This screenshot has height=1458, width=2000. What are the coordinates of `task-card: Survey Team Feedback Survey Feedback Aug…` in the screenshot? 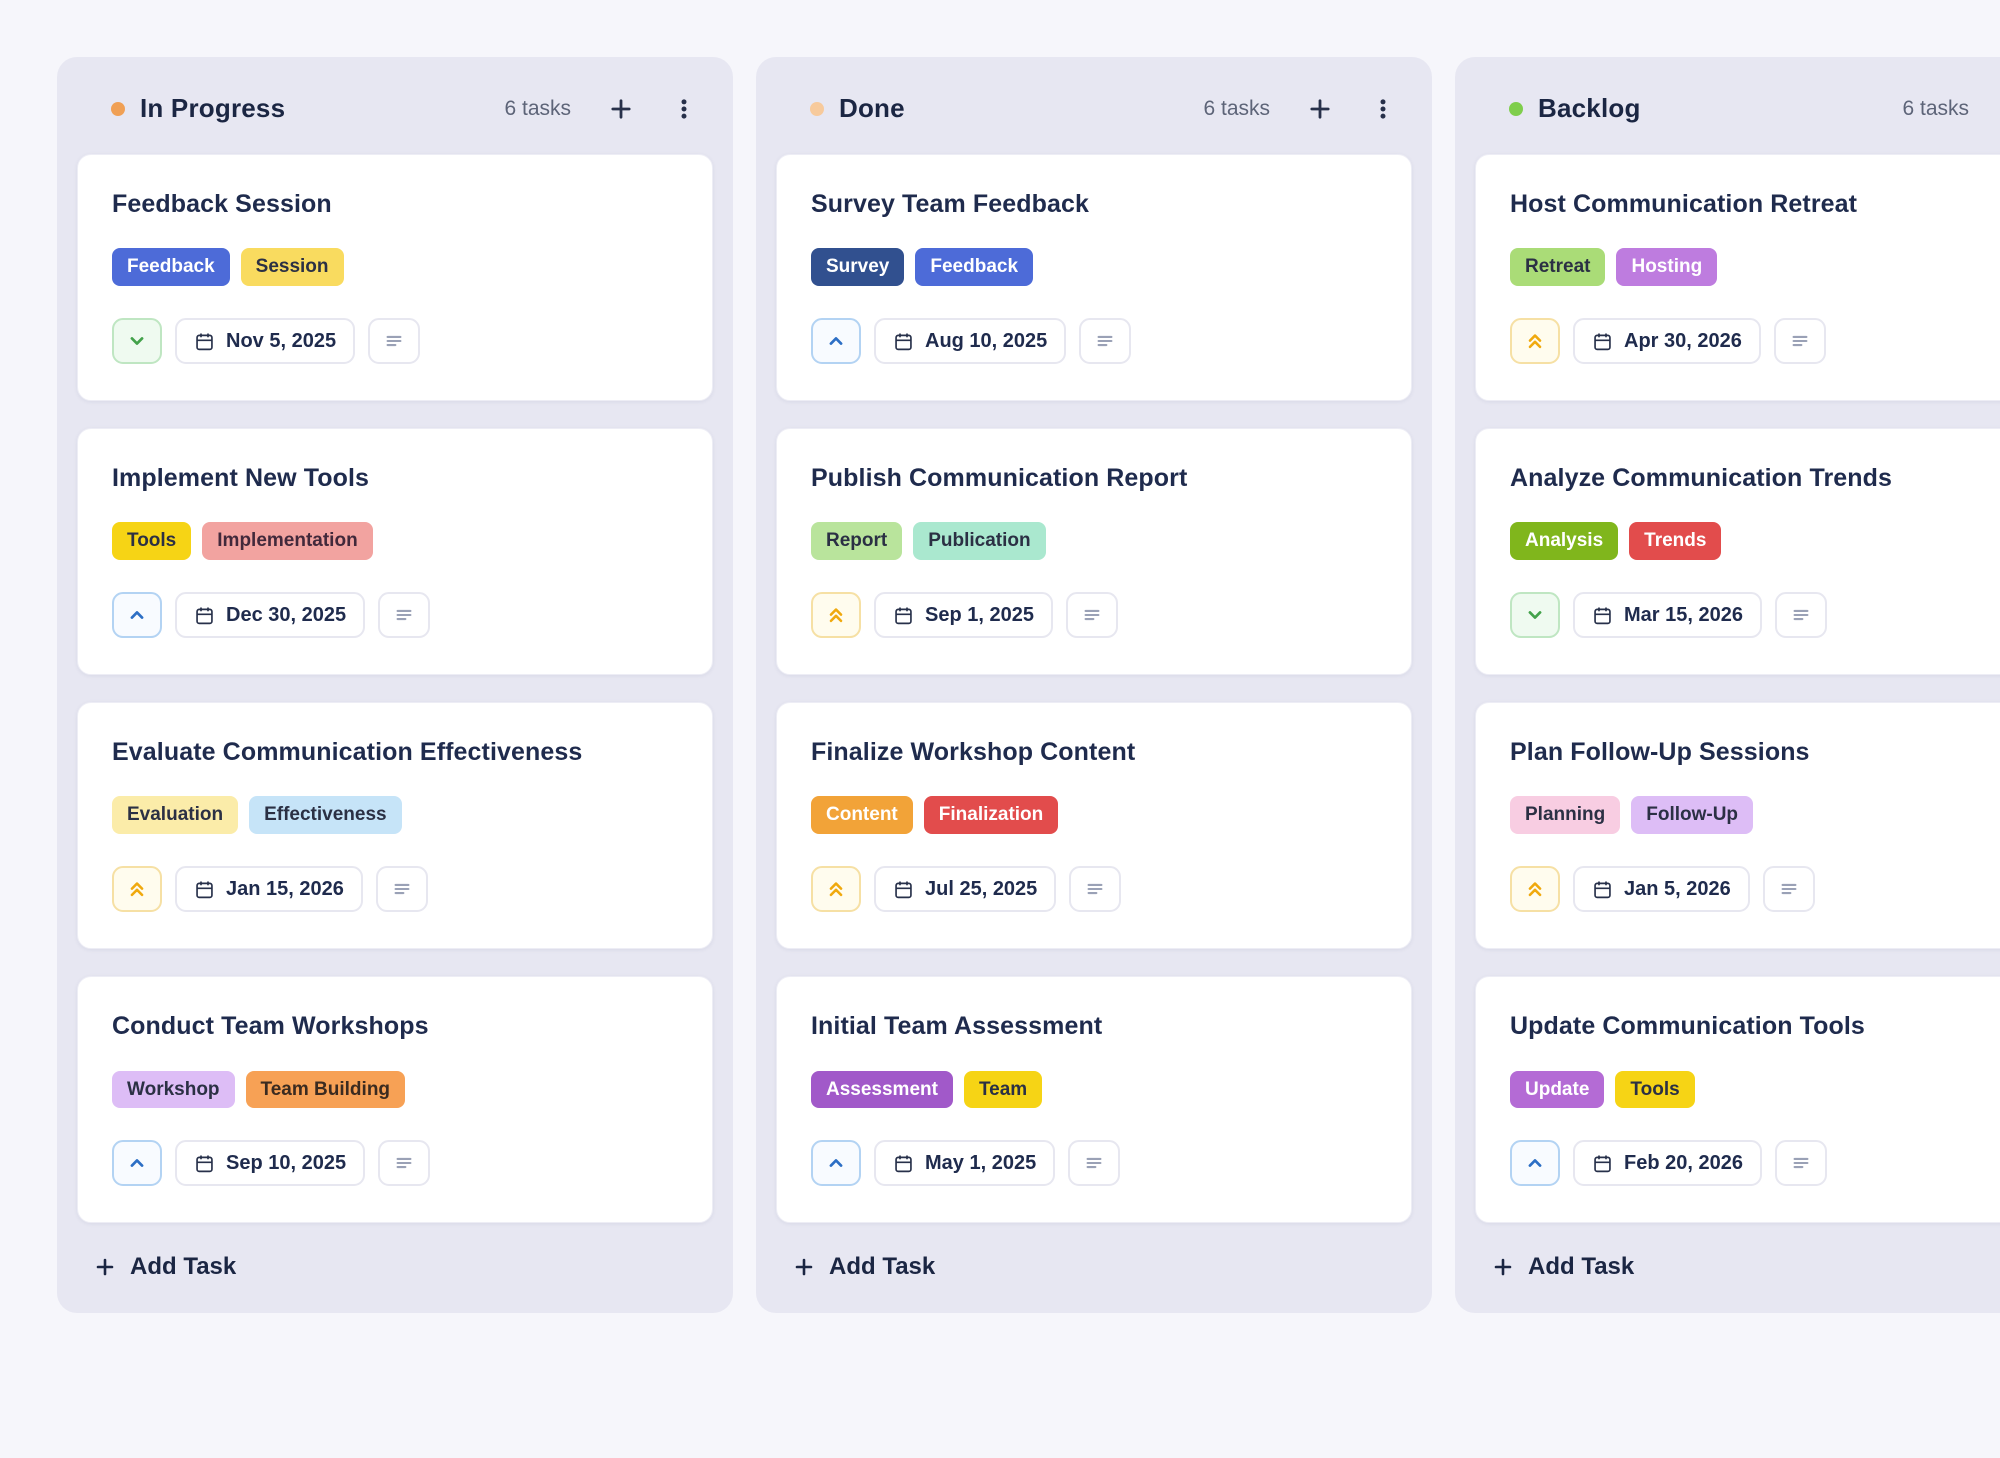 It's located at (1094, 278).